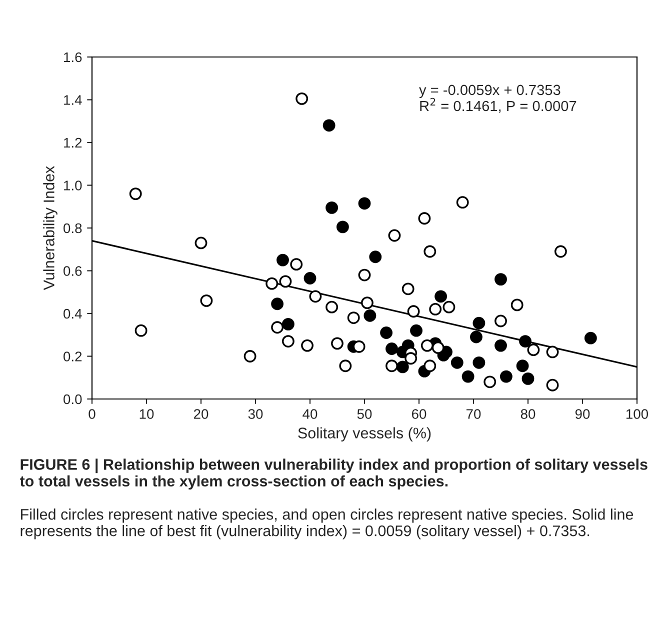 This screenshot has width=659, height=624. Describe the element at coordinates (147, 414) in the screenshot. I see `x-tick-label: 10` at that location.